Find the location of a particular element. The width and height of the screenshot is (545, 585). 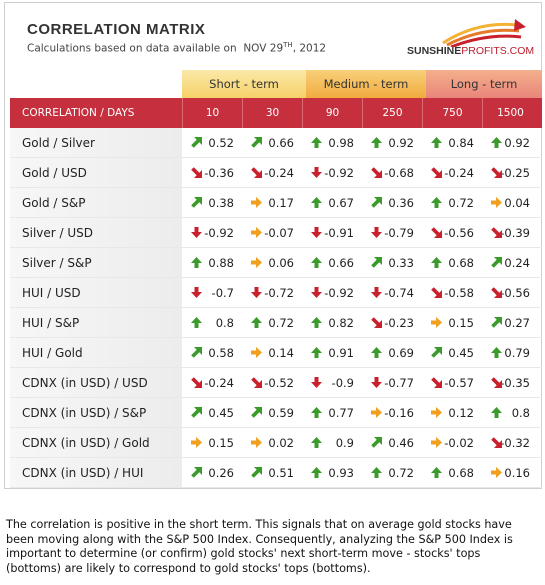

correlation-cell: 0.15 is located at coordinates (212, 442).